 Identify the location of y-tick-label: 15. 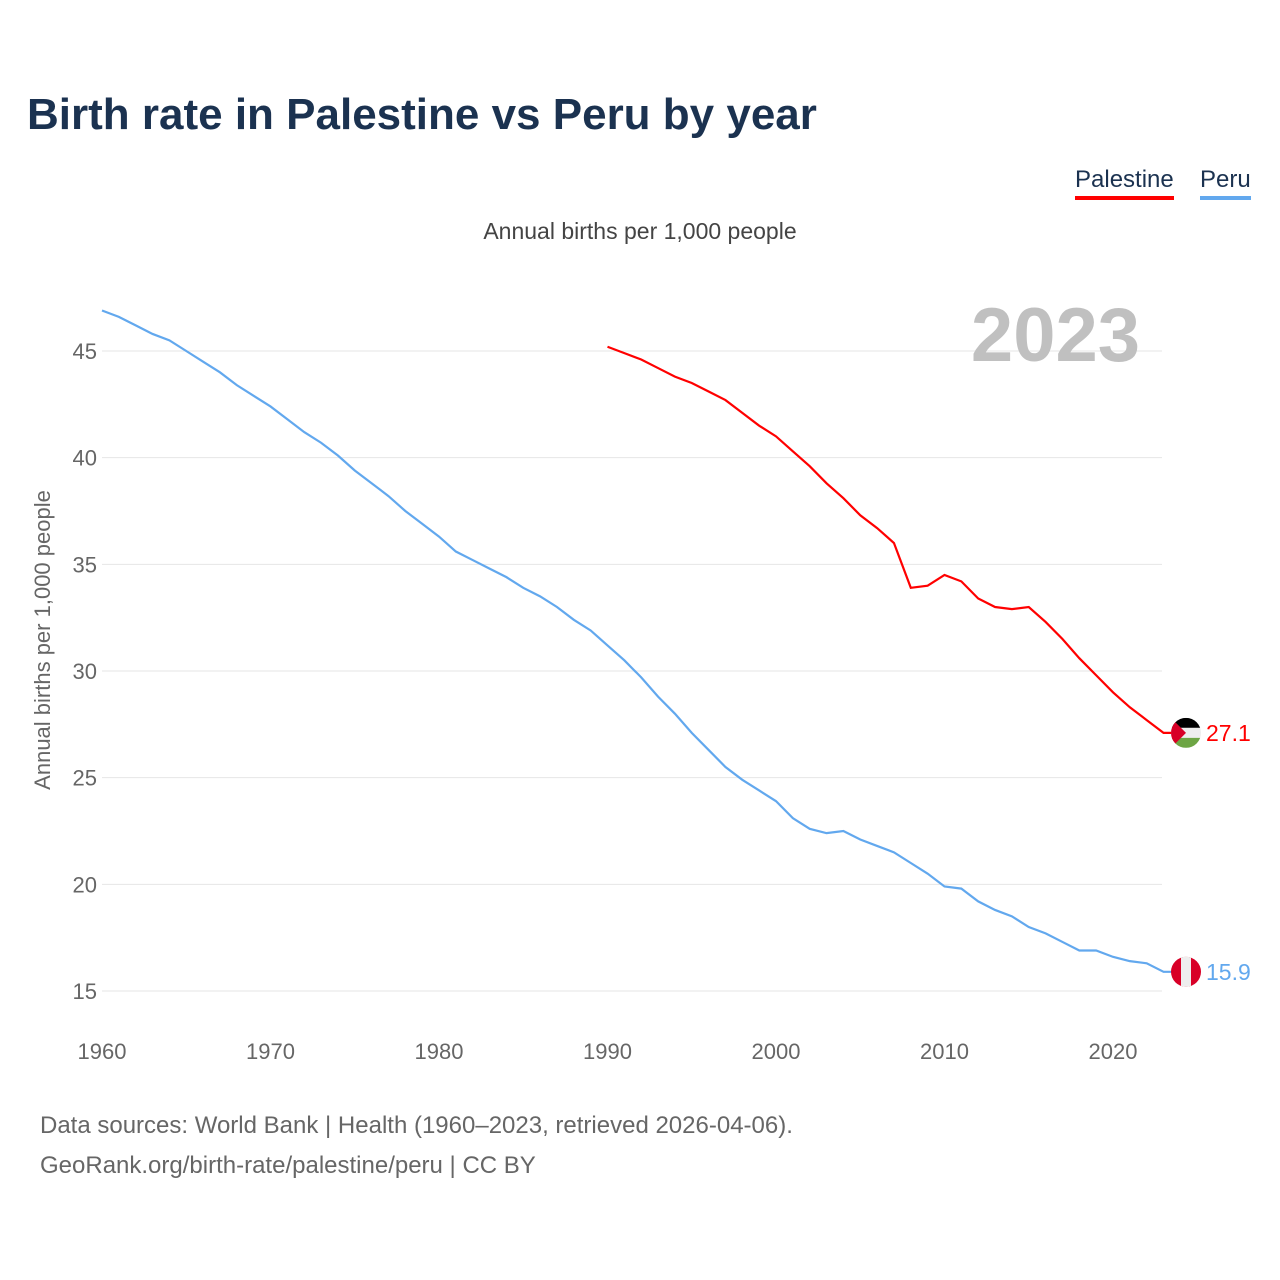
(85, 991).